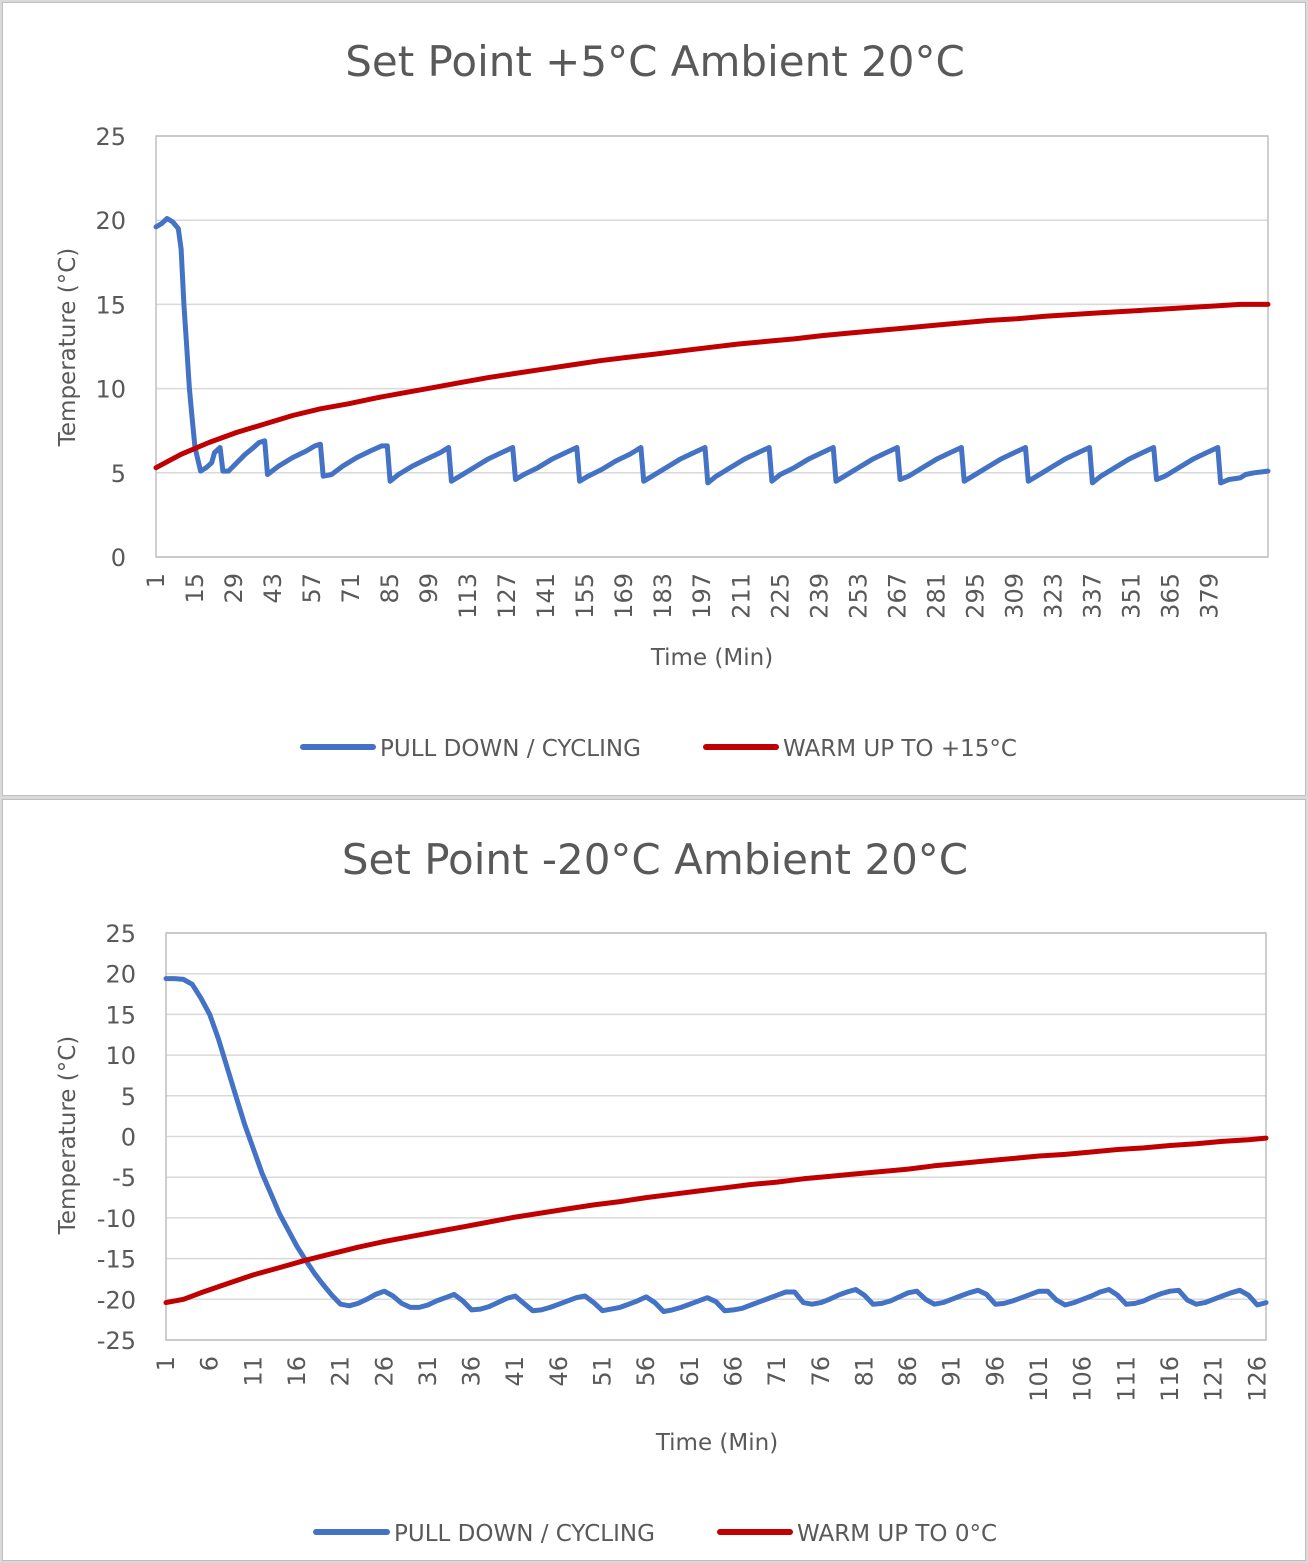 The height and width of the screenshot is (1563, 1308). What do you see at coordinates (733, 1371) in the screenshot?
I see `chart-2-xtick-label: 66` at bounding box center [733, 1371].